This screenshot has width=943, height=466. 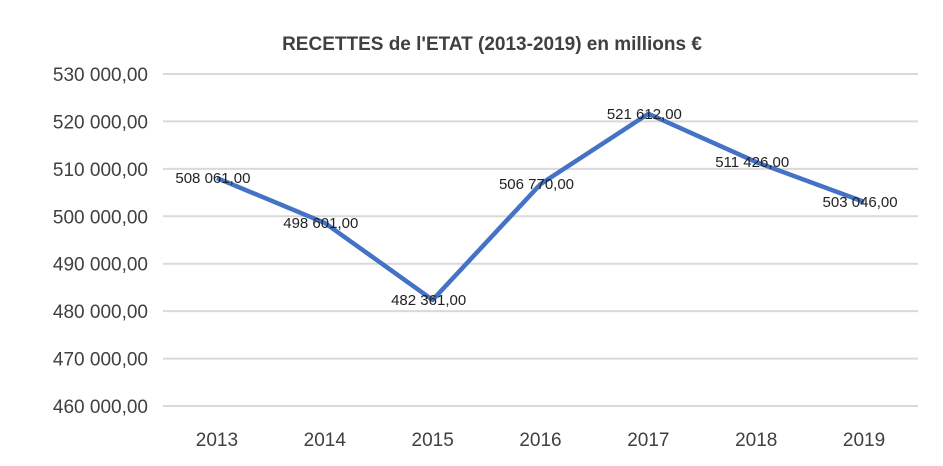 I want to click on x-tick-label: 2016, so click(x=540, y=440).